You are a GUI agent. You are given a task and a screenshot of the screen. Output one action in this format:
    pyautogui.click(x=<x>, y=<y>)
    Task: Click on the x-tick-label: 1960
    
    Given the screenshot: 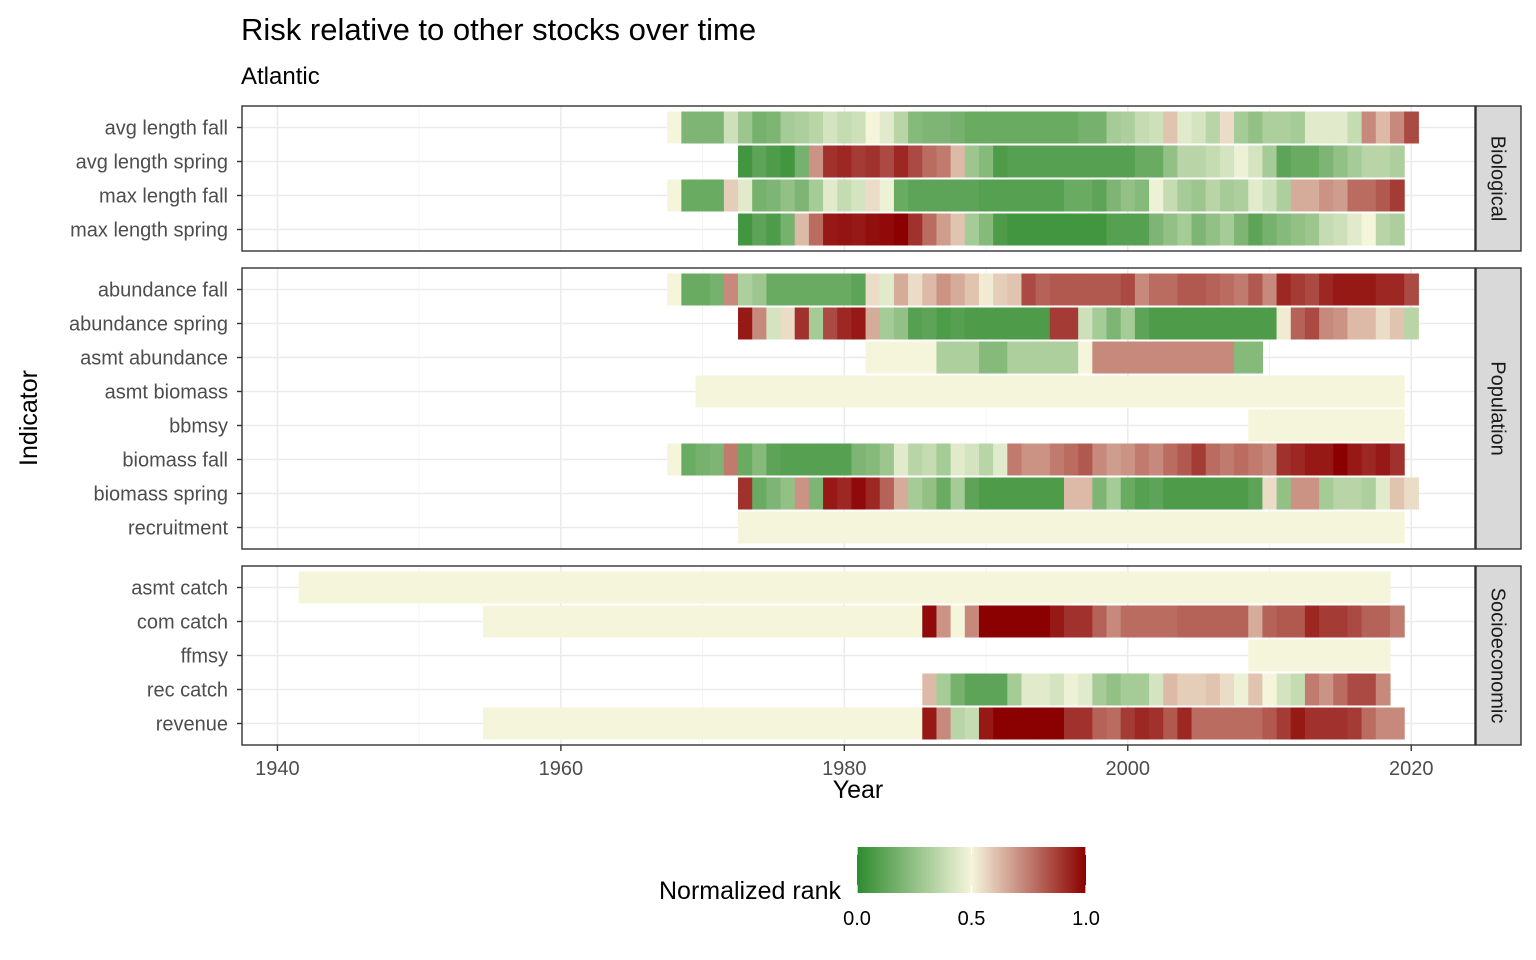 What is the action you would take?
    pyautogui.click(x=561, y=769)
    